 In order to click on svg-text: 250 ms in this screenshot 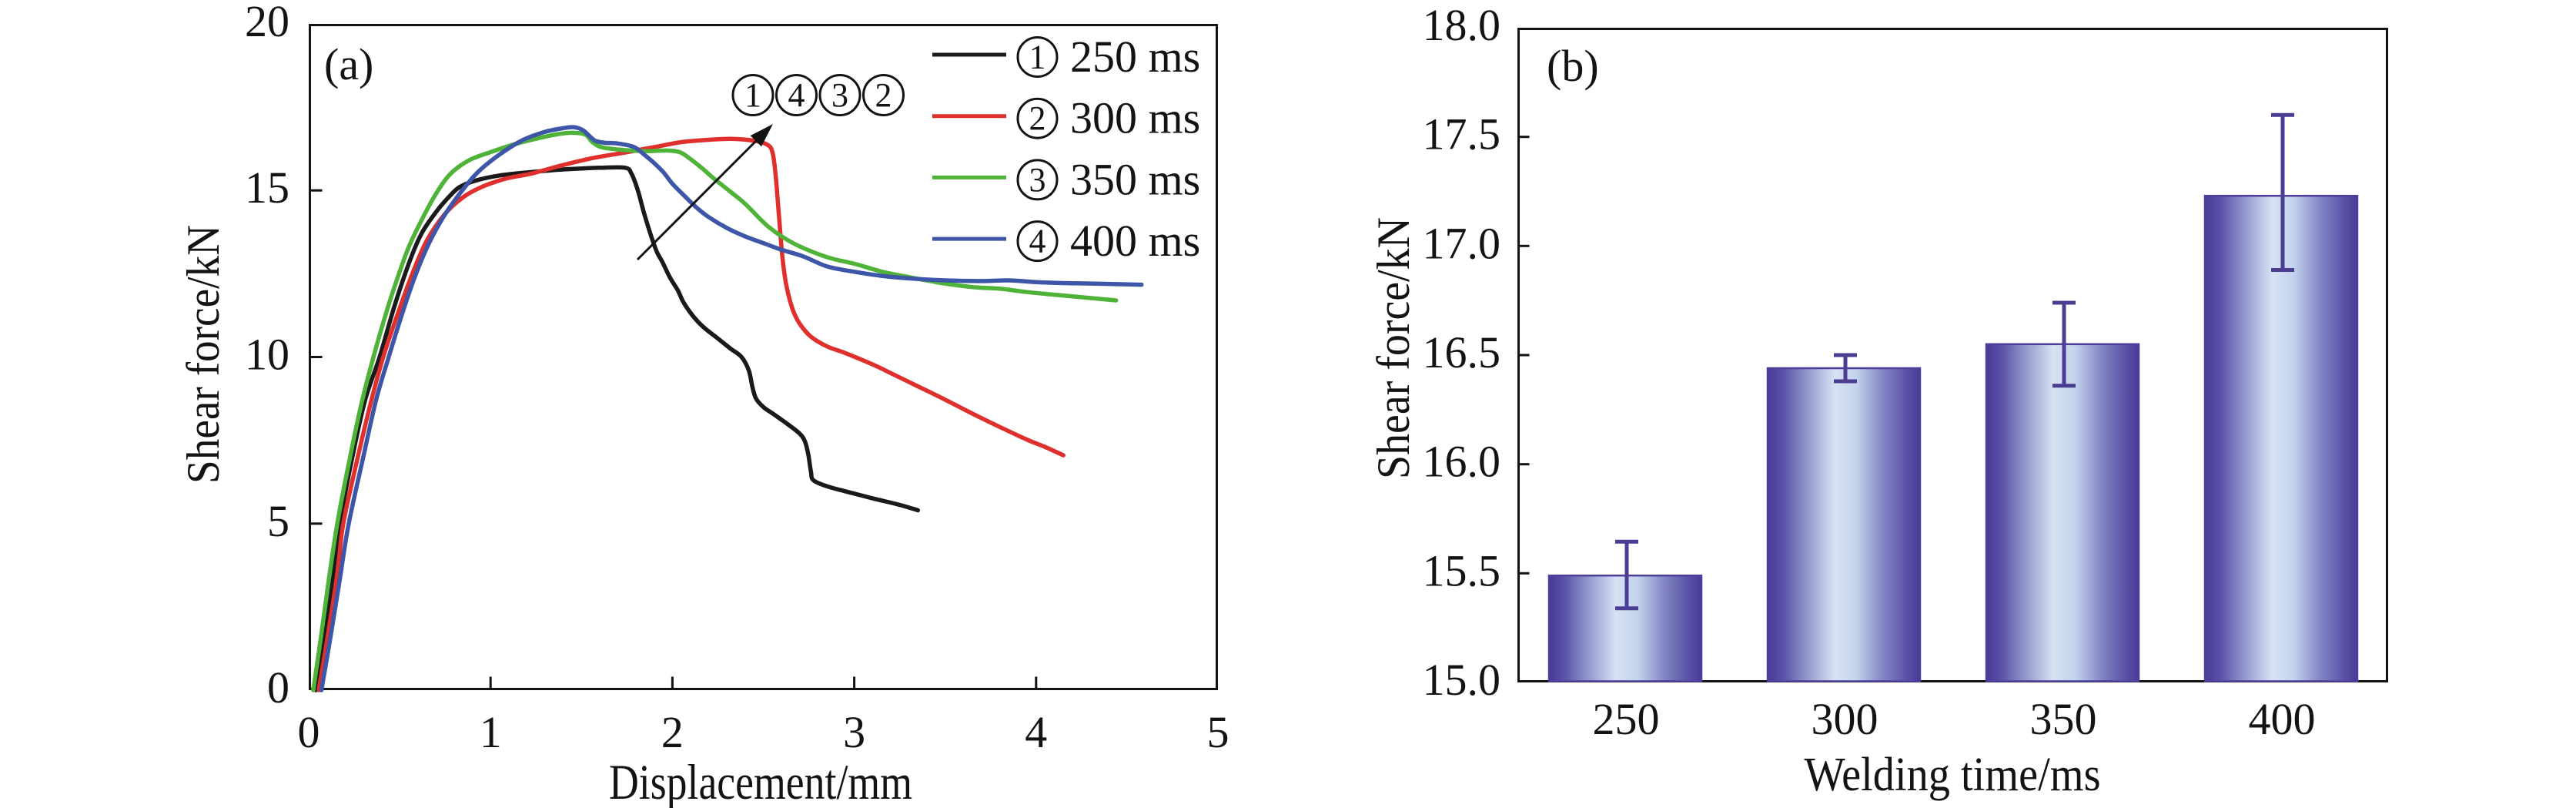, I will do `click(1135, 57)`.